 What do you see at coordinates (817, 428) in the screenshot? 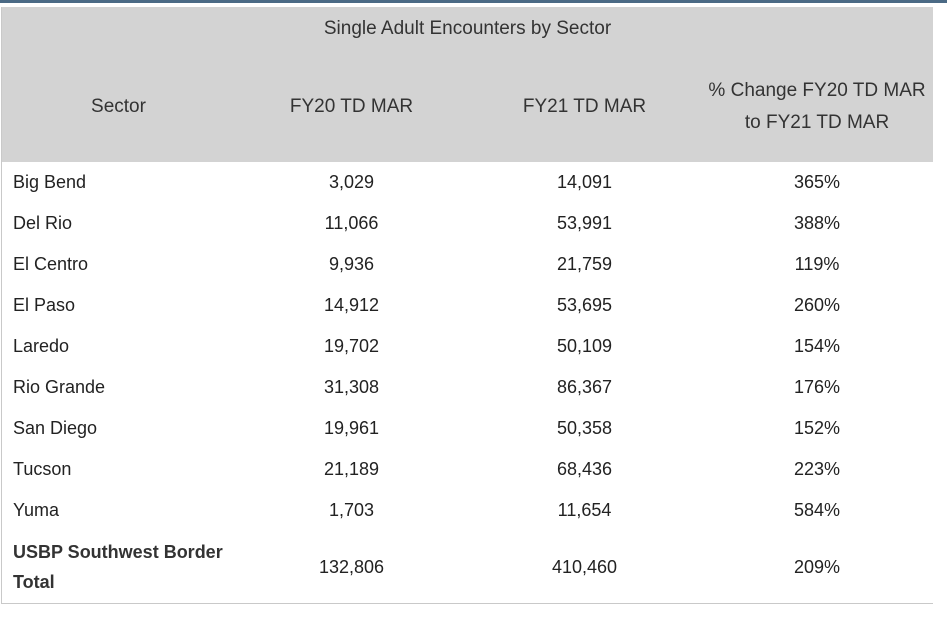
I see `pct-change-cell: 152%` at bounding box center [817, 428].